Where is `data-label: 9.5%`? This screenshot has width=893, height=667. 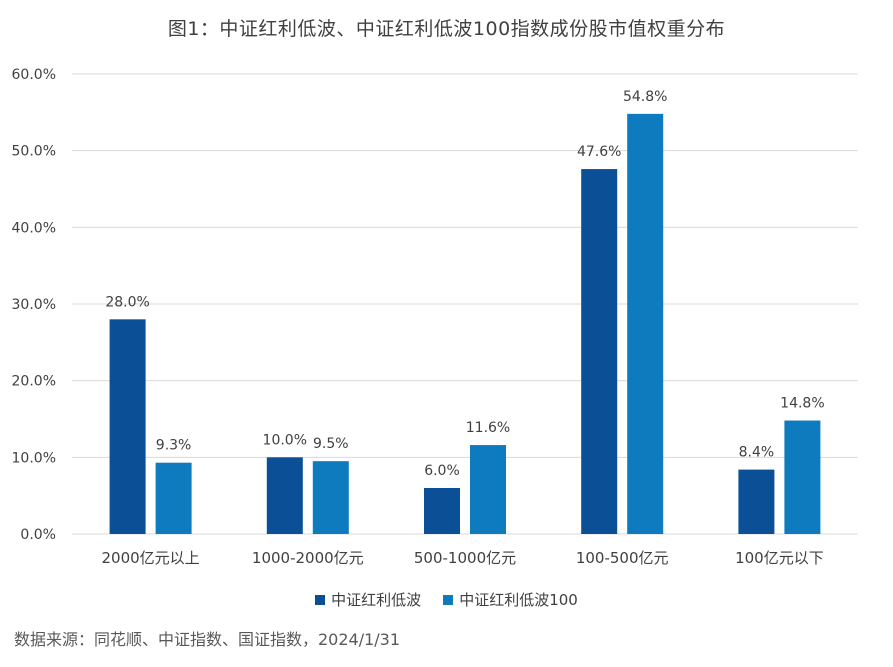
data-label: 9.5% is located at coordinates (331, 444).